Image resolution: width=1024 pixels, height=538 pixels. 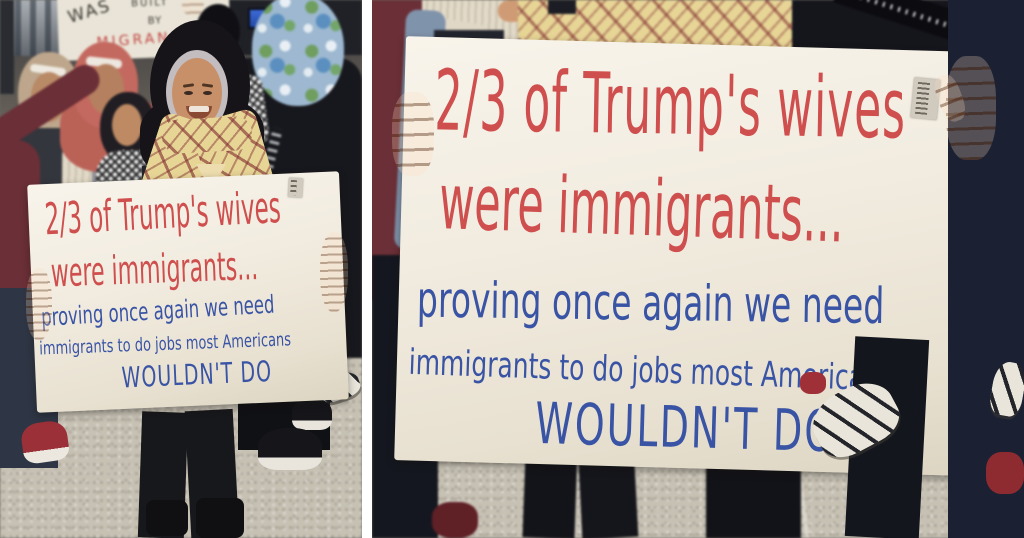 I want to click on left-hand, so click(x=39, y=304).